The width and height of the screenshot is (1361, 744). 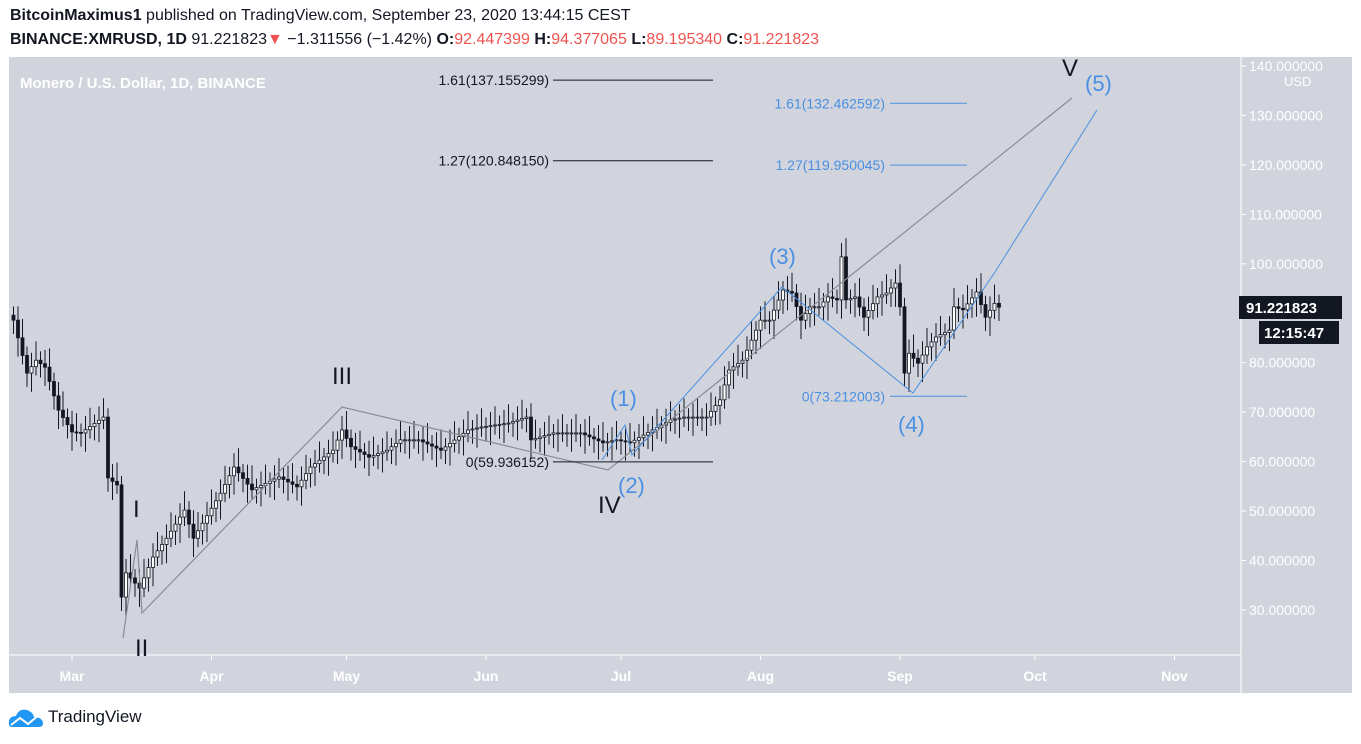 I want to click on wave-label-III: III, so click(x=342, y=376).